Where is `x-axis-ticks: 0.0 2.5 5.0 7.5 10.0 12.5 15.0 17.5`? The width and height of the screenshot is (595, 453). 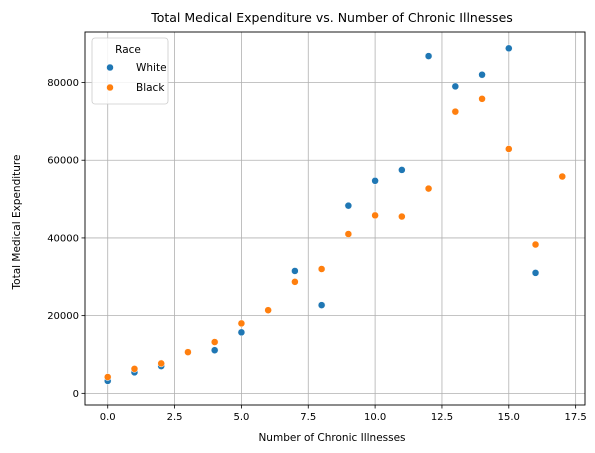
x-axis-ticks: 0.0 2.5 5.0 7.5 10.0 12.5 15.0 17.5 is located at coordinates (343, 414).